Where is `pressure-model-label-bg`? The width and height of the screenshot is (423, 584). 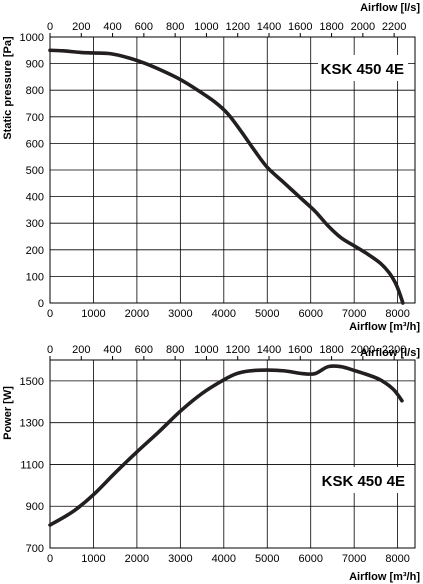 pressure-model-label-bg is located at coordinates (363, 68).